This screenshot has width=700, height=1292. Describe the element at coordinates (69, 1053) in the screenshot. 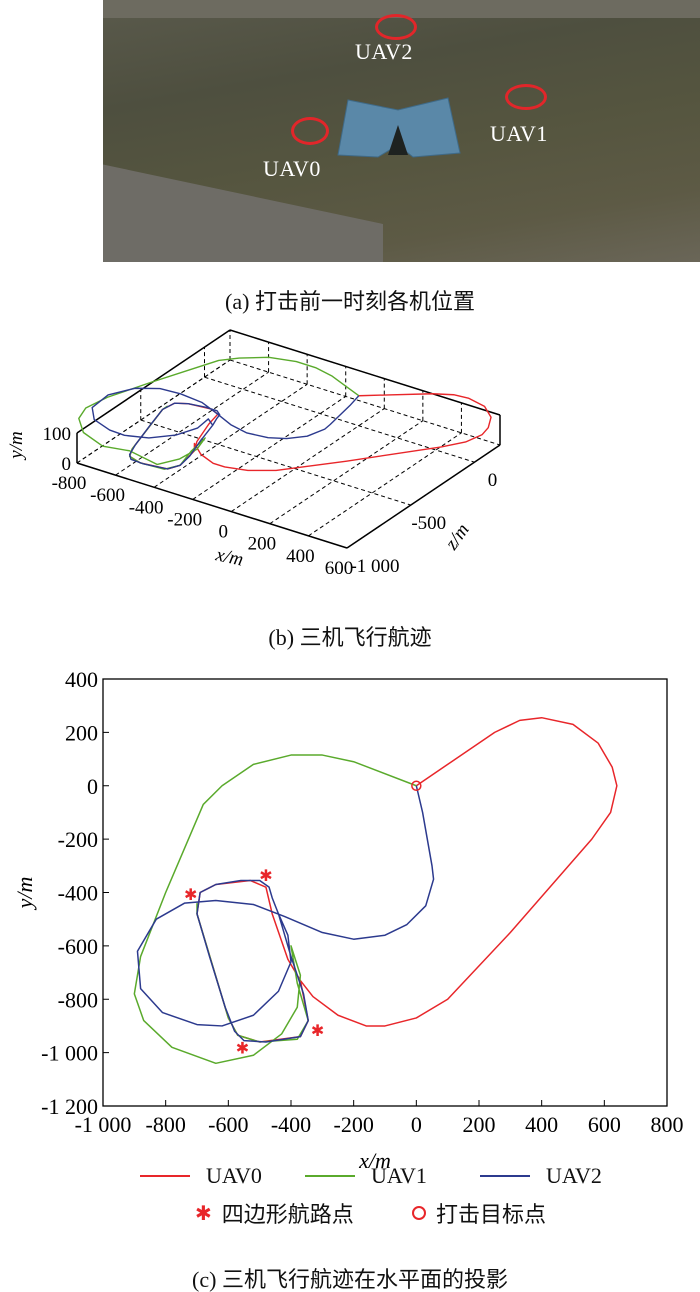

I see `y-tick-label: -1 000` at that location.